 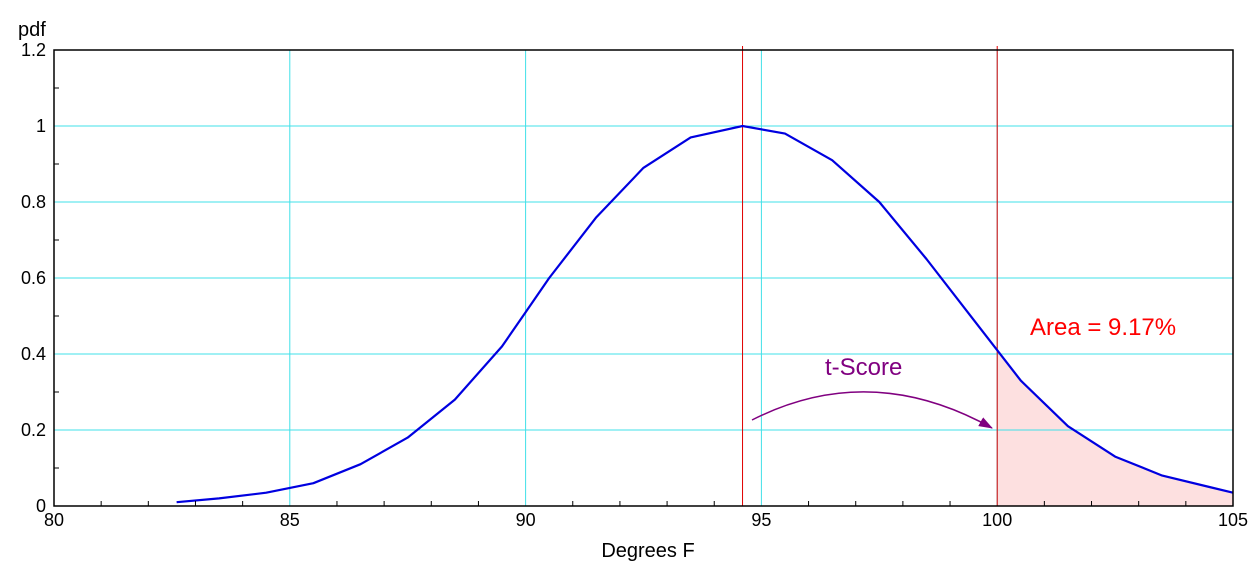 I want to click on area-annotation: Area = 9.17%, so click(x=1103, y=327).